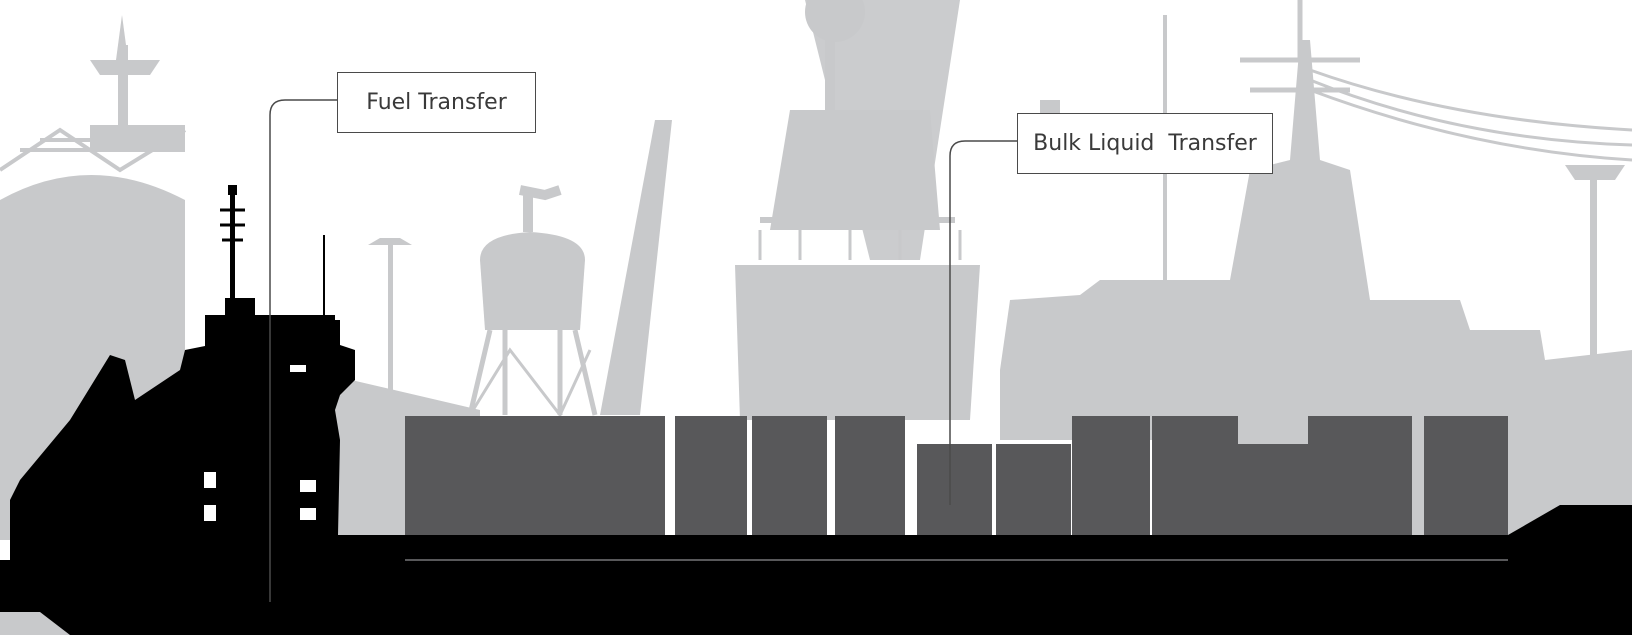  Describe the element at coordinates (983, 322) in the screenshot. I see `bulk-liquid-transfer-leader-line` at that location.